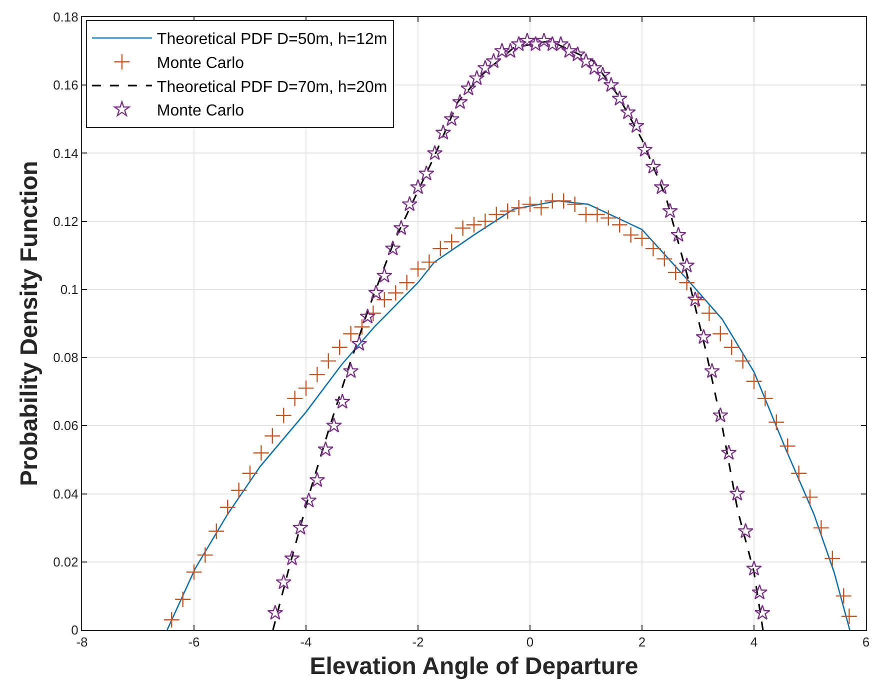 This screenshot has height=693, width=880. What do you see at coordinates (65, 17) in the screenshot?
I see `y-tick-label: 0.18` at bounding box center [65, 17].